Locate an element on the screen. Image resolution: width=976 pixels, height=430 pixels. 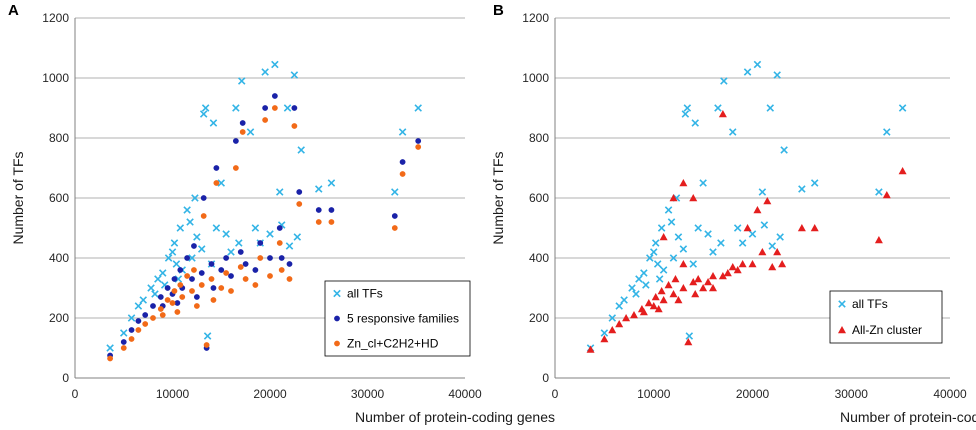
x-tick-label: 40000 is located at coordinates (465, 394).